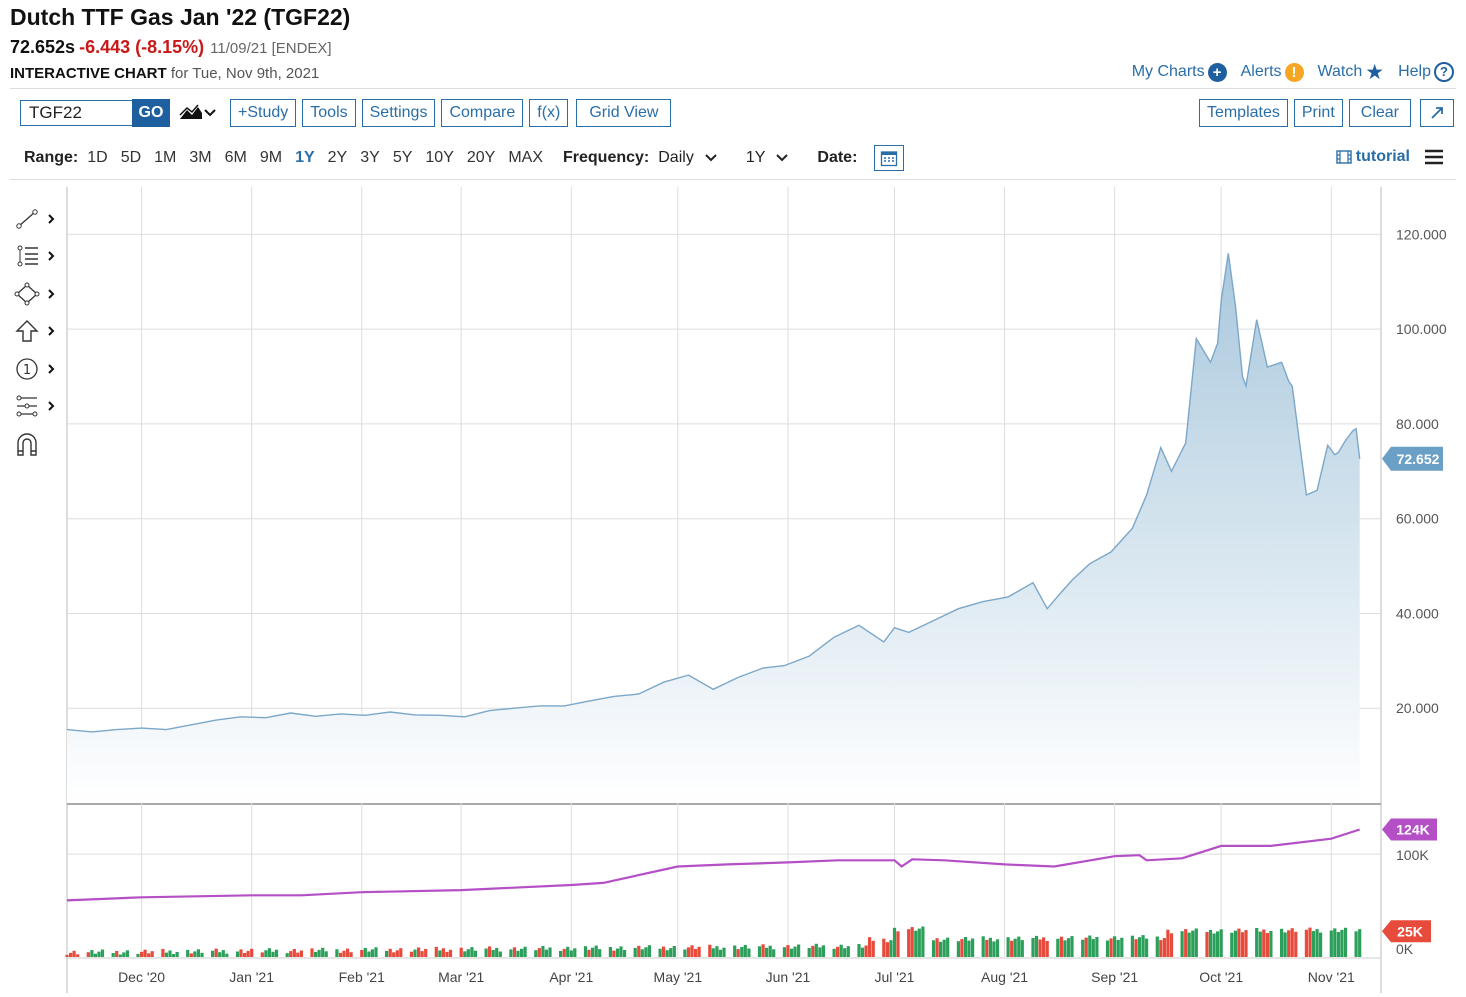  Describe the element at coordinates (1437, 113) in the screenshot. I see `expand-button` at that location.